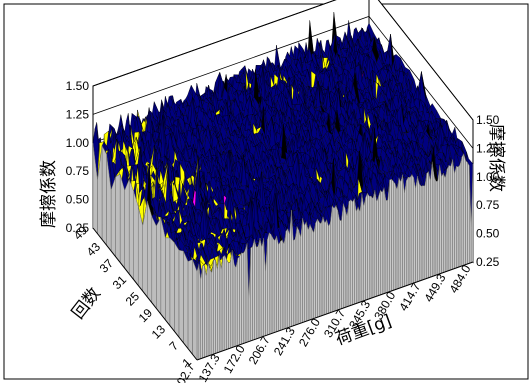 This screenshot has height=383, width=532. What do you see at coordinates (78, 228) in the screenshot?
I see `z-tick-label-left: 0.25` at bounding box center [78, 228].